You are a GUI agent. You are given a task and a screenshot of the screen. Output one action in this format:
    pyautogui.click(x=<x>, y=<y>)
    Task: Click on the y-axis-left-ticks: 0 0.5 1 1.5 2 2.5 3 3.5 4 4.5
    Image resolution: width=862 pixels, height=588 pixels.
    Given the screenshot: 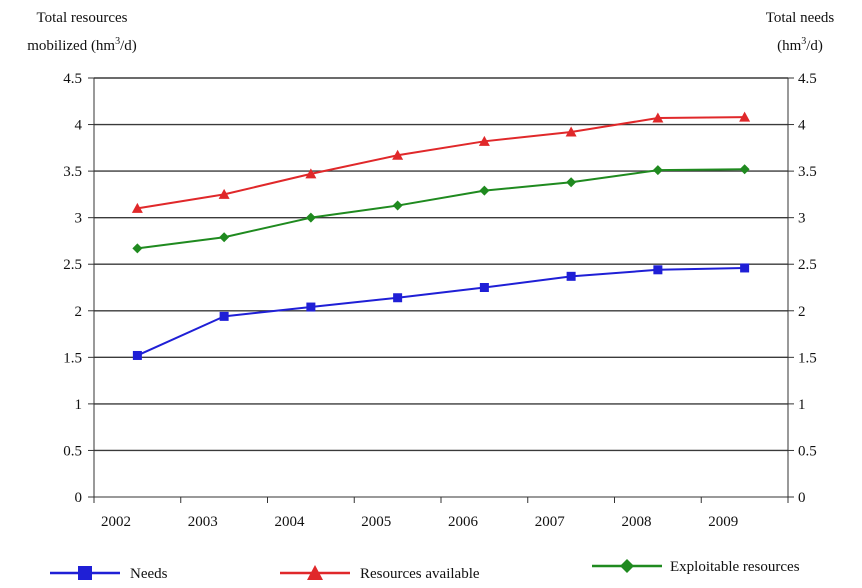 What is the action you would take?
    pyautogui.click(x=72, y=288)
    